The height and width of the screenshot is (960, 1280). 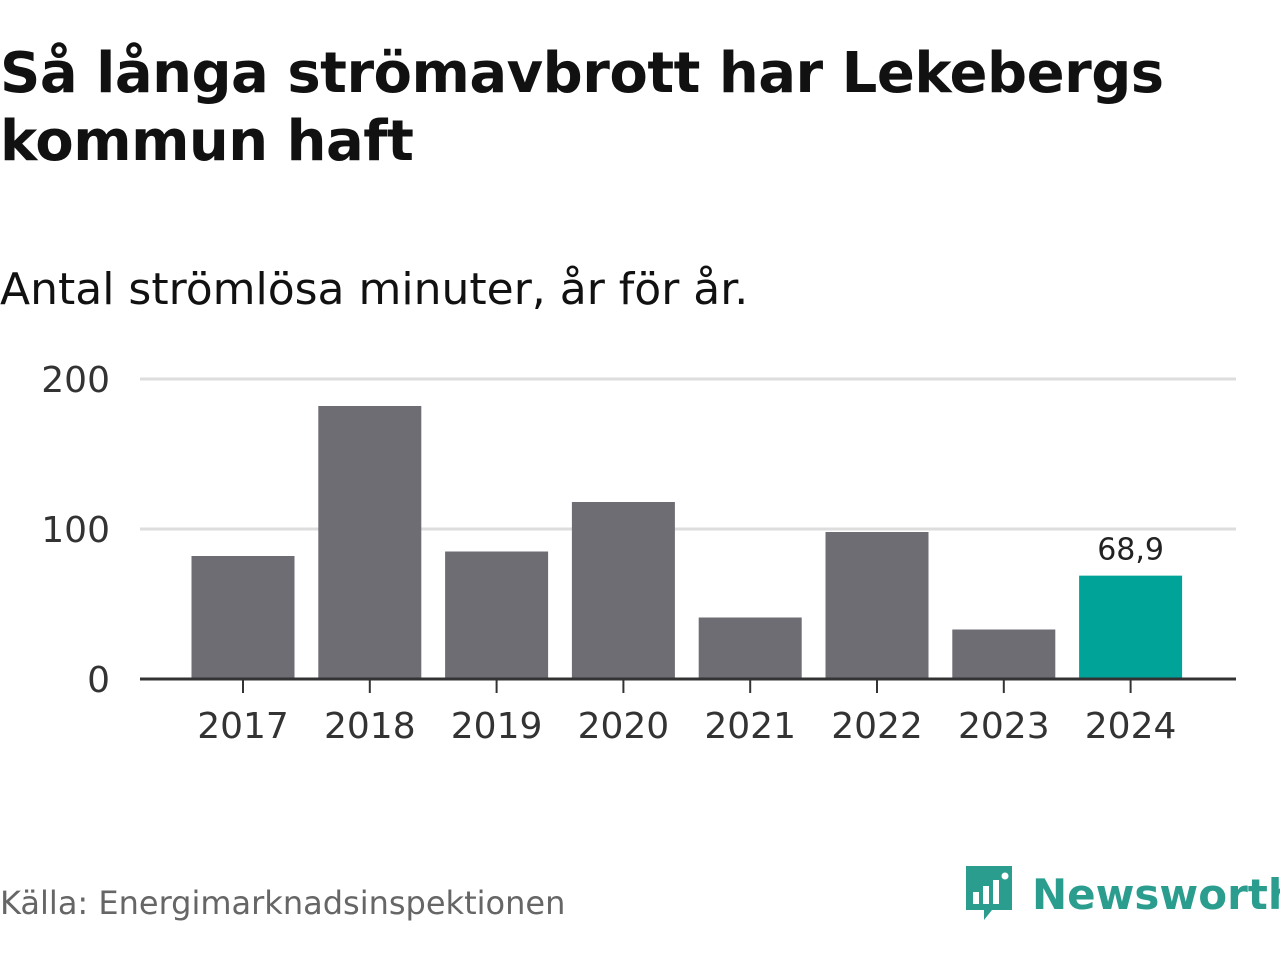 What do you see at coordinates (283, 903) in the screenshot?
I see `source-note: Källa: Energimarknadsinspektionen` at bounding box center [283, 903].